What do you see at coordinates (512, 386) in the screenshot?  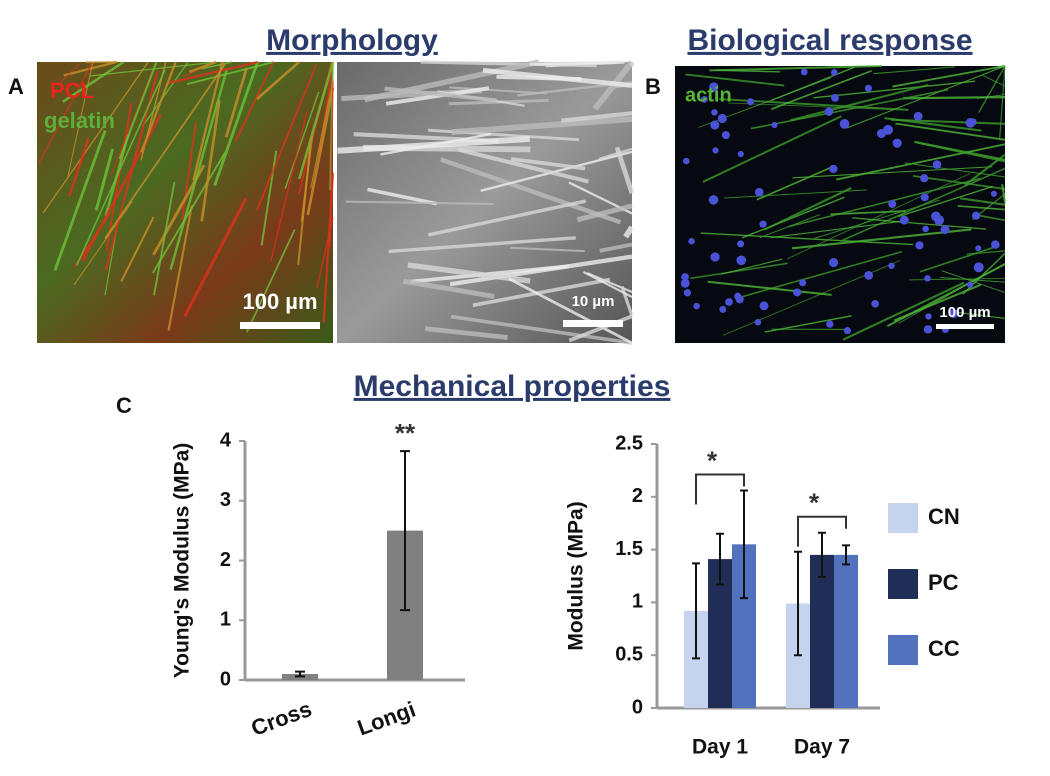 I see `heading: Mechanical properties` at bounding box center [512, 386].